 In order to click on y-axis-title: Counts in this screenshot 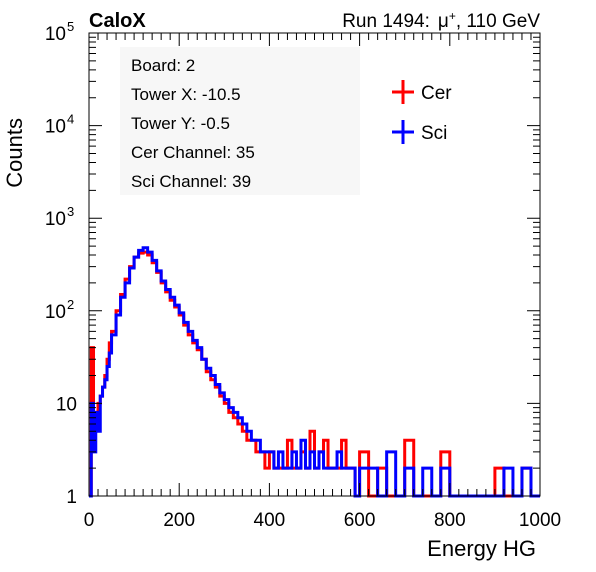, I will do `click(14, 153)`.